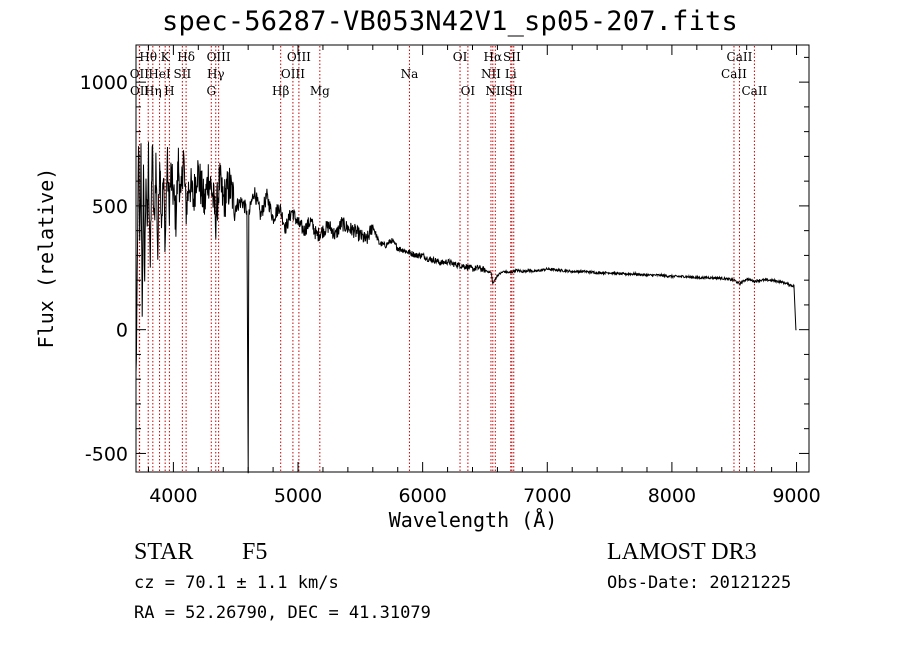 This screenshot has height=649, width=900. What do you see at coordinates (450, 21) in the screenshot?
I see `chart-title: spec-56287-VB053N42V1_sp05-207.fits` at bounding box center [450, 21].